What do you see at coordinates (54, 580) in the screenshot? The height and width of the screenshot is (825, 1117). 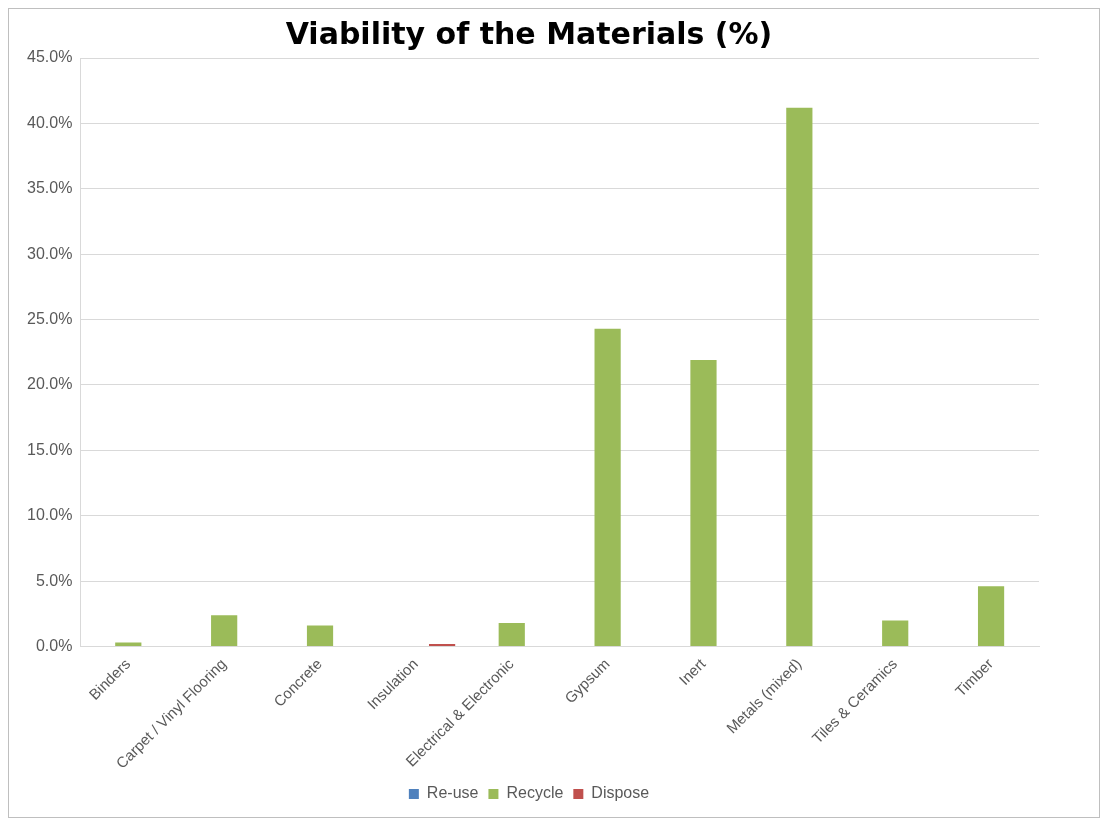 I see `y-tick-label: 5.0%` at bounding box center [54, 580].